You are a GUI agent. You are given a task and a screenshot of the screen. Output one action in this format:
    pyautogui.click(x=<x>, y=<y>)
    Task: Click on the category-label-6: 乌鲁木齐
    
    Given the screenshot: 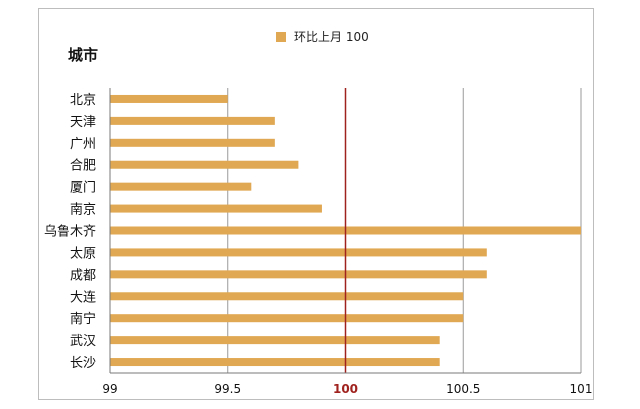 What is the action you would take?
    pyautogui.click(x=70, y=232)
    